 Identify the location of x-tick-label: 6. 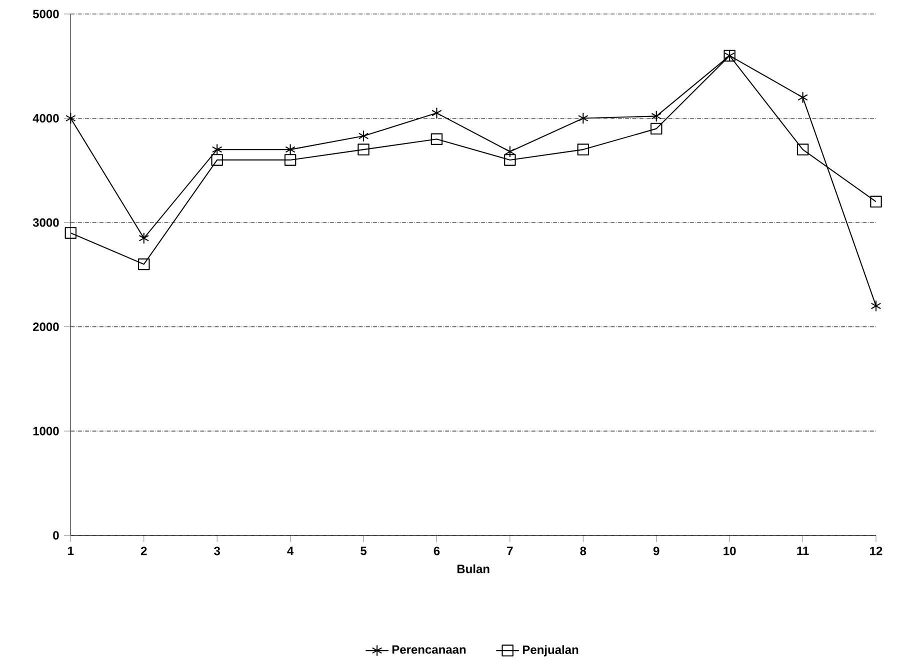
(437, 551).